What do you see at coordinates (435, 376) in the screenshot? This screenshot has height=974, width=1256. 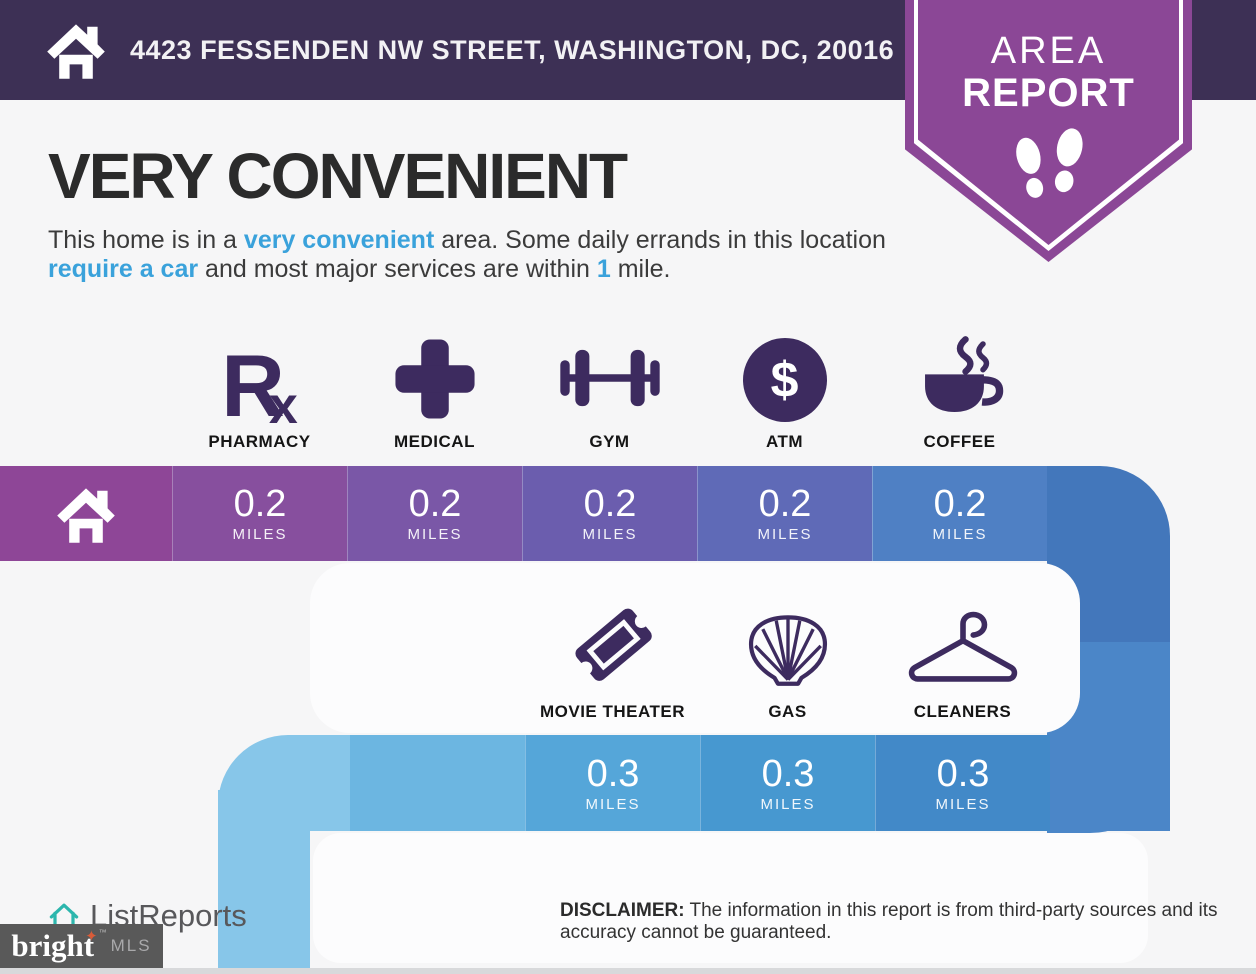 I see `medical-icon` at bounding box center [435, 376].